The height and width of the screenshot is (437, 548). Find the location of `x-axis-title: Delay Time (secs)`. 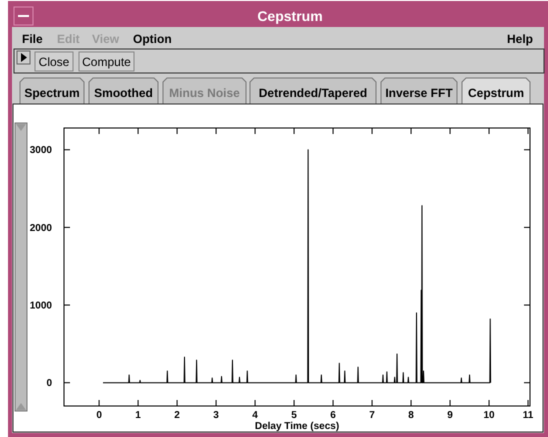

x-axis-title: Delay Time (secs) is located at coordinates (297, 426).